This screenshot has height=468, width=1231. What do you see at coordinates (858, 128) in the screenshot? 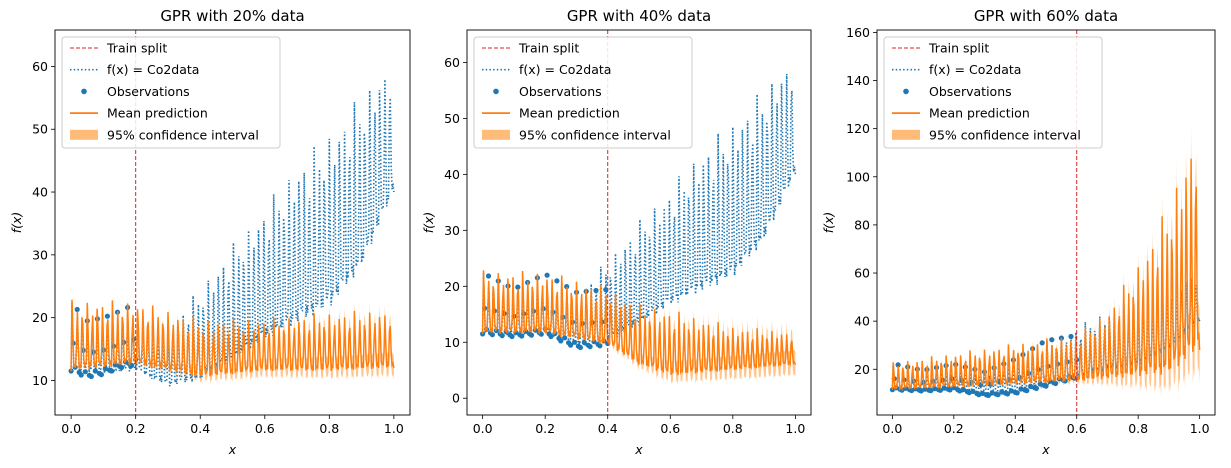
I see `y-tick-label: 120` at bounding box center [858, 128].